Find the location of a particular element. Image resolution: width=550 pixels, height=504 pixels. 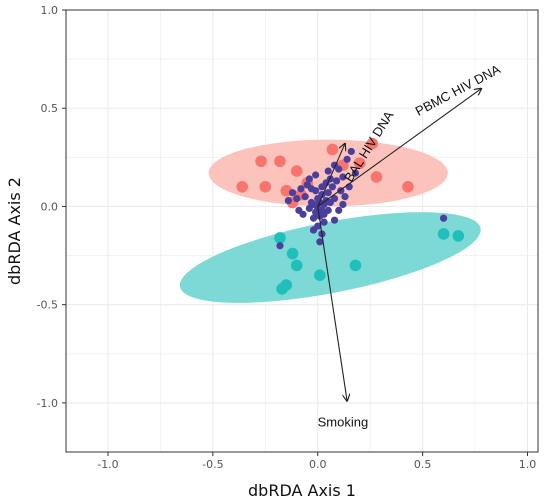

teal-group-ellipse is located at coordinates (330, 257).